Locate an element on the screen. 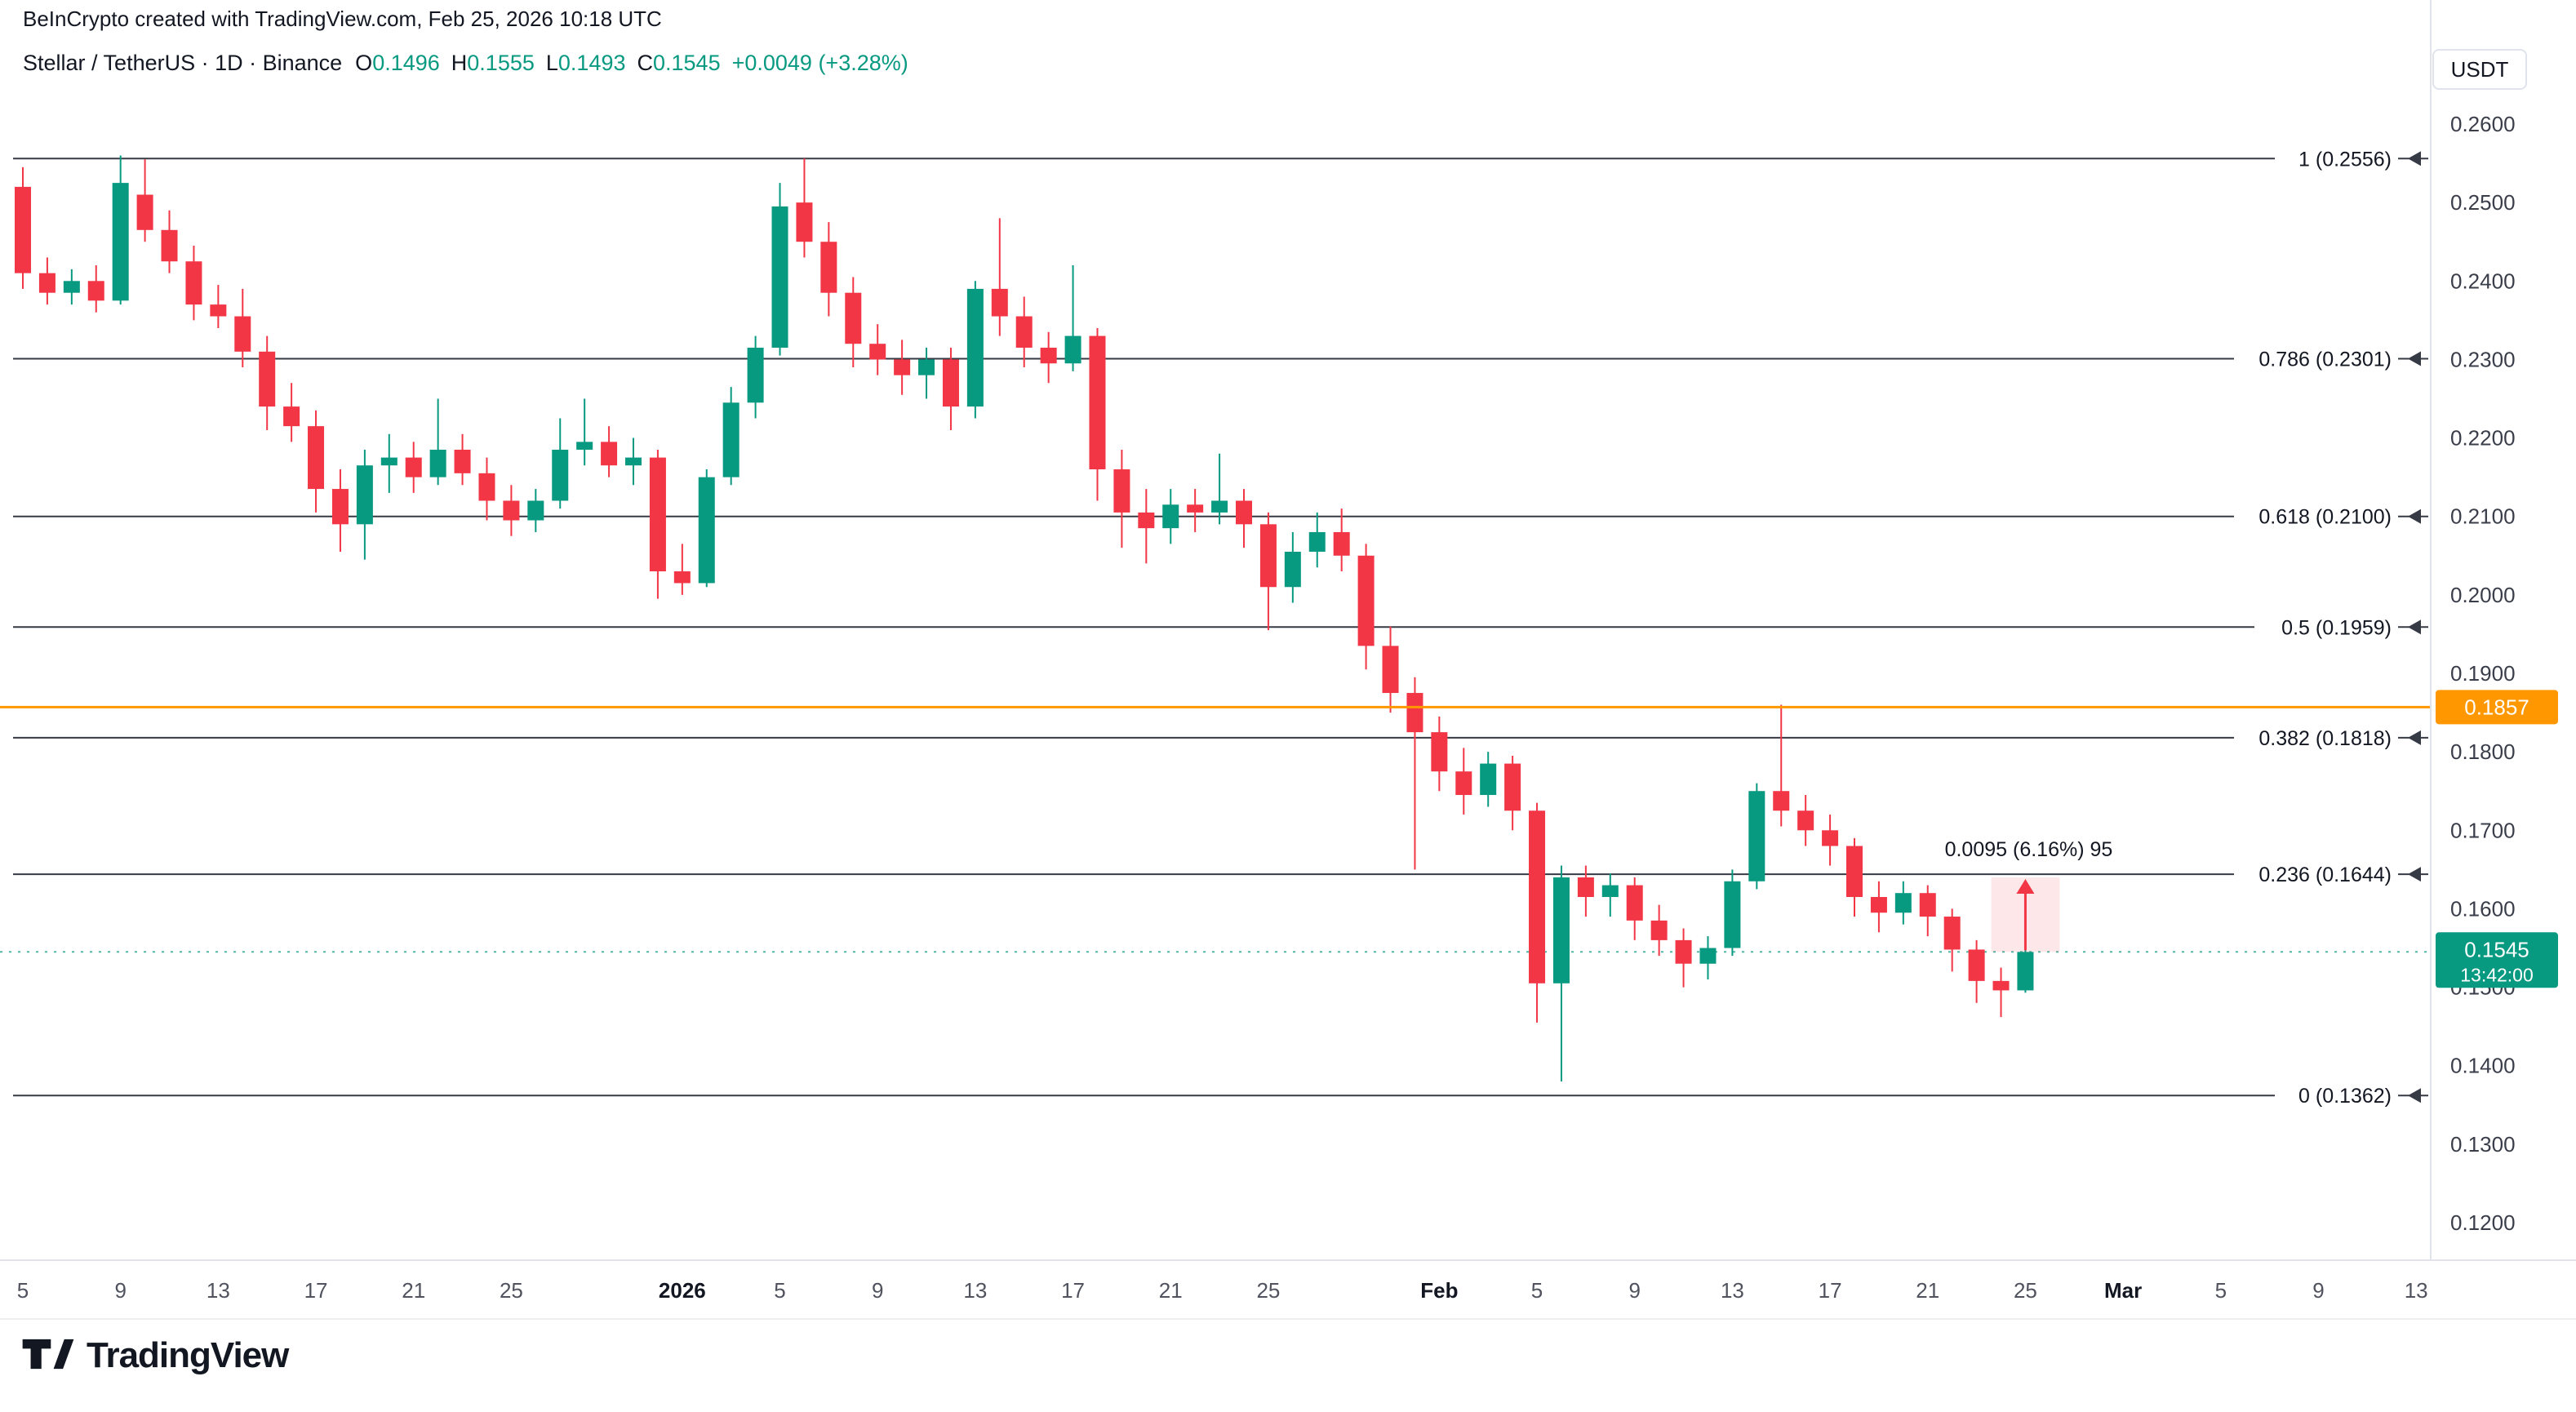  time-tick: 25 is located at coordinates (1268, 1290).